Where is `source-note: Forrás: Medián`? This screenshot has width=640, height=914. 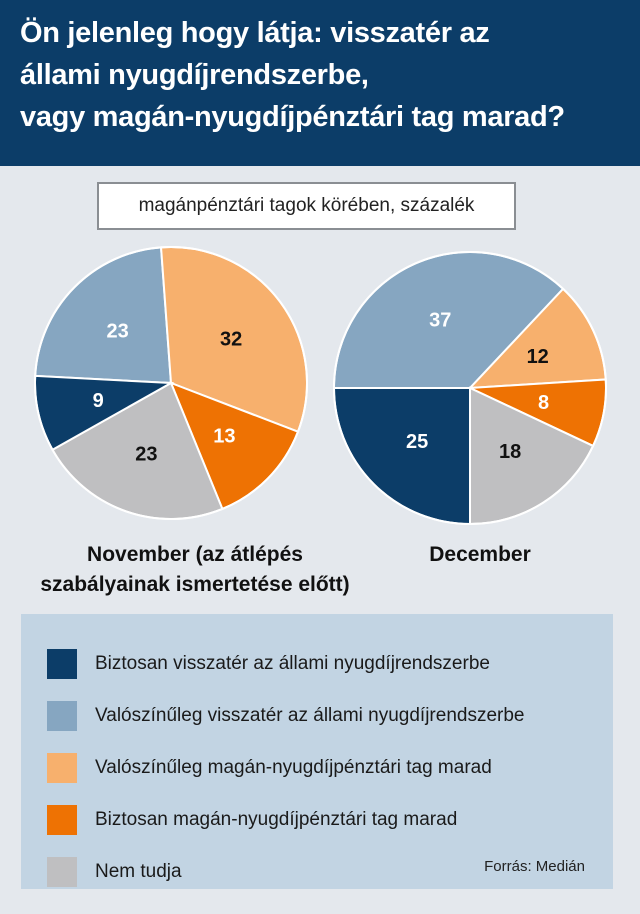 source-note: Forrás: Medián is located at coordinates (534, 866).